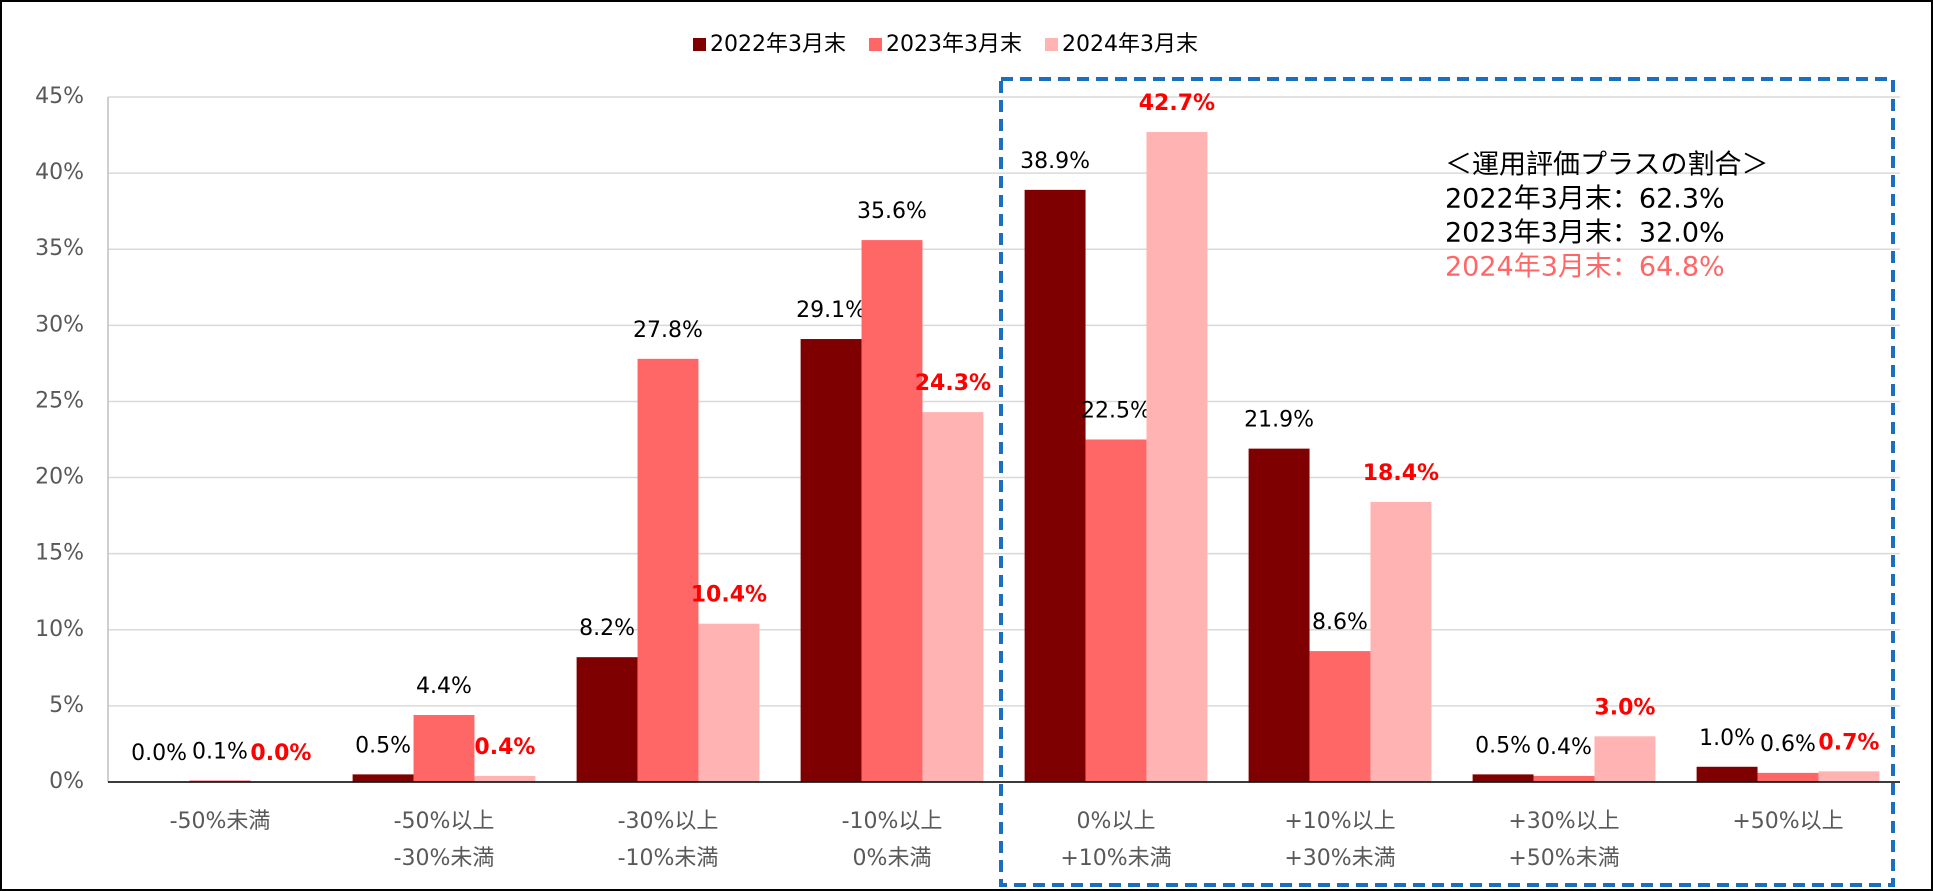 This screenshot has width=1933, height=891. Describe the element at coordinates (1585, 267) in the screenshot. I see `annotation-line: 2024年3月末：64.8%` at that location.